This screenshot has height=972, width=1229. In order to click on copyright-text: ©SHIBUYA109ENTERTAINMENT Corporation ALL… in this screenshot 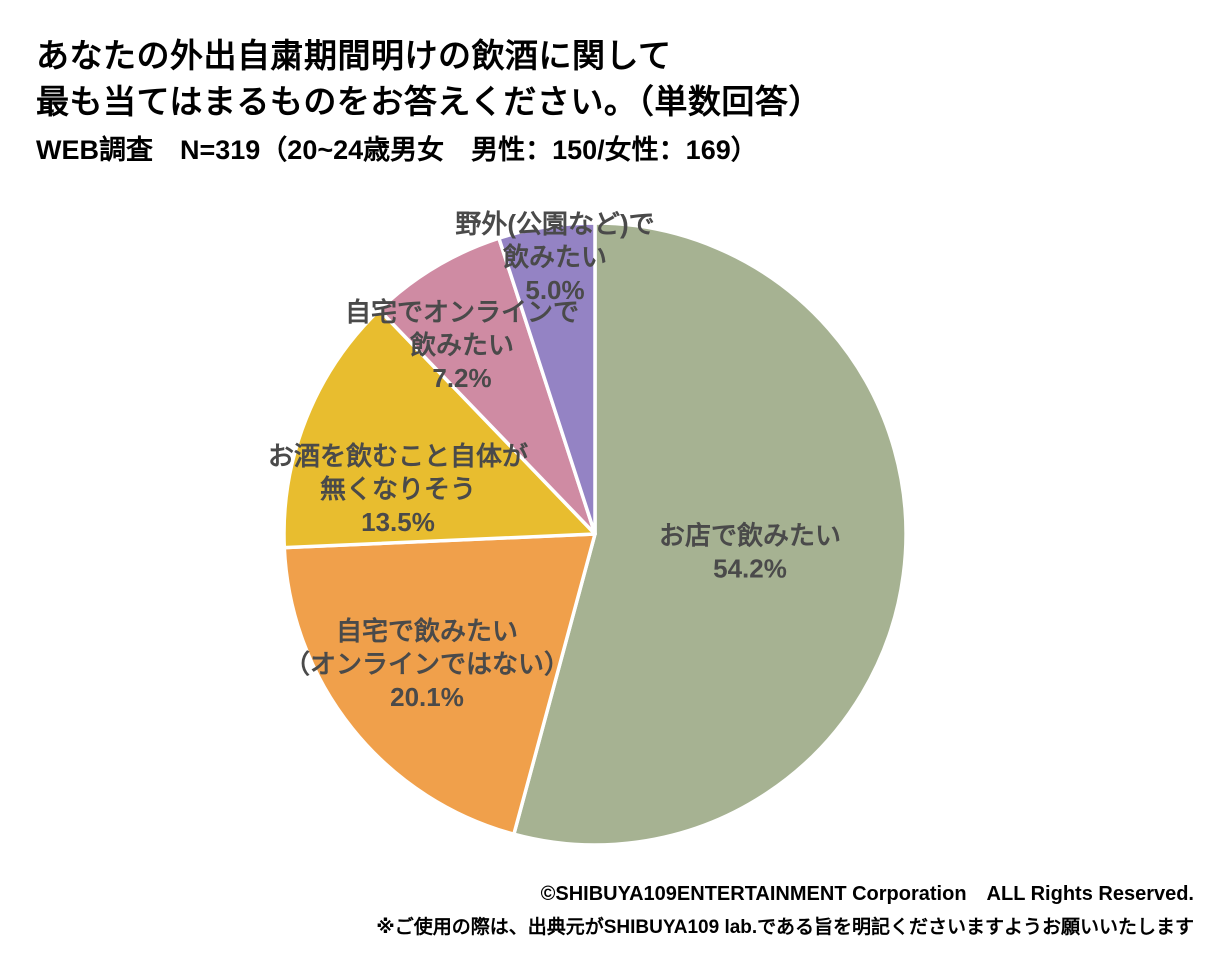, I will do `click(867, 894)`.